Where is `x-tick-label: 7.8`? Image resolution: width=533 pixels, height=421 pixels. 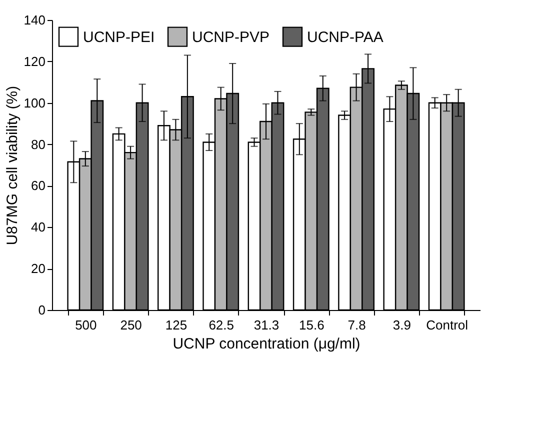 x-tick-label: 7.8 is located at coordinates (357, 325).